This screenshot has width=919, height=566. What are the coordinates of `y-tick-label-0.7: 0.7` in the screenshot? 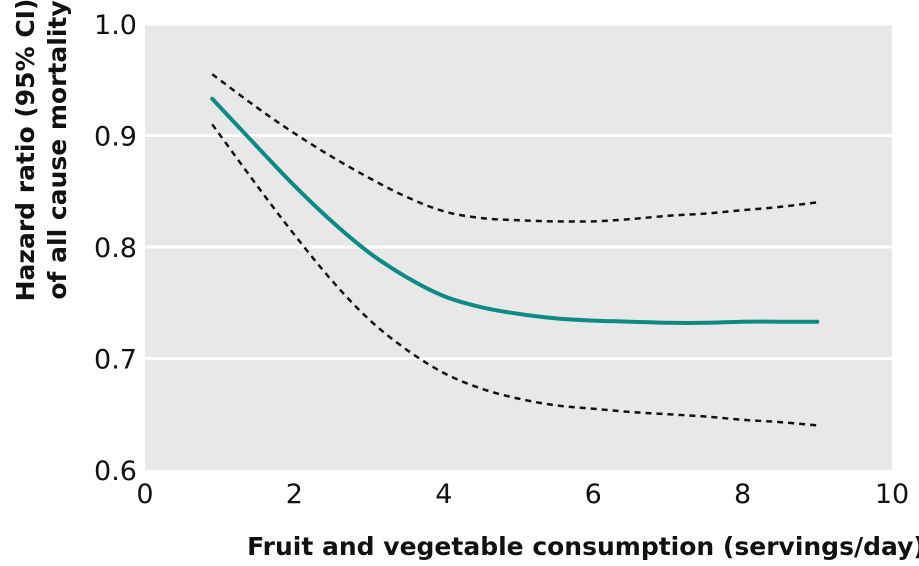 It's located at (115, 360).